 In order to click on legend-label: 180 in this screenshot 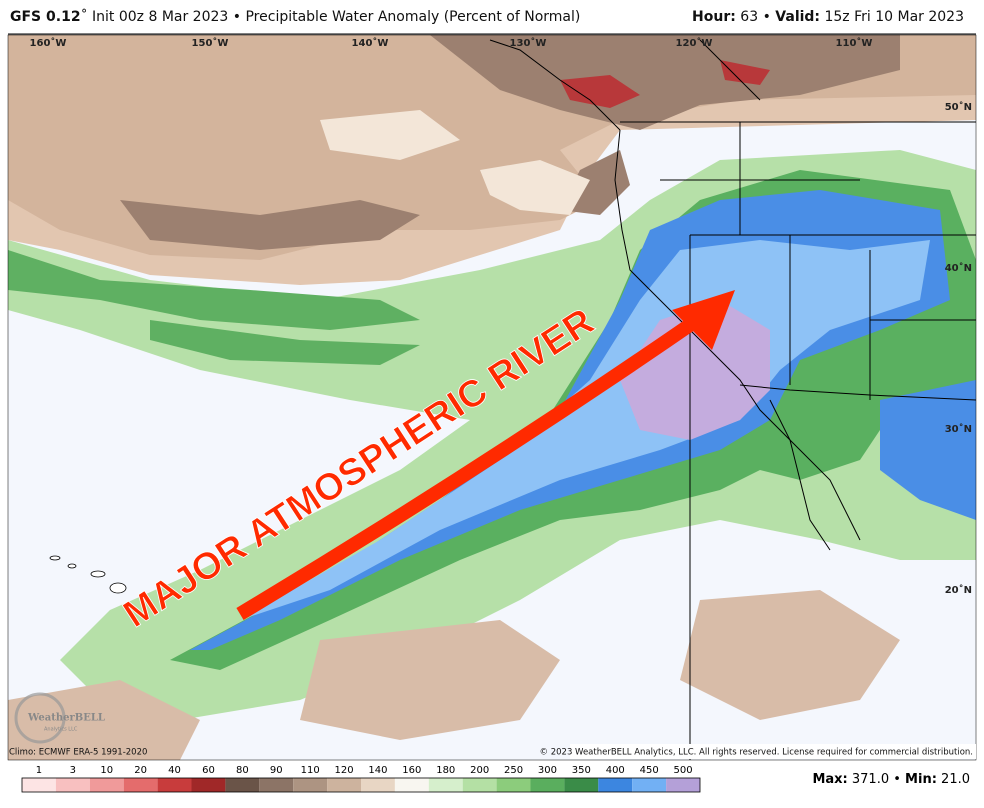, I will do `click(445, 770)`.